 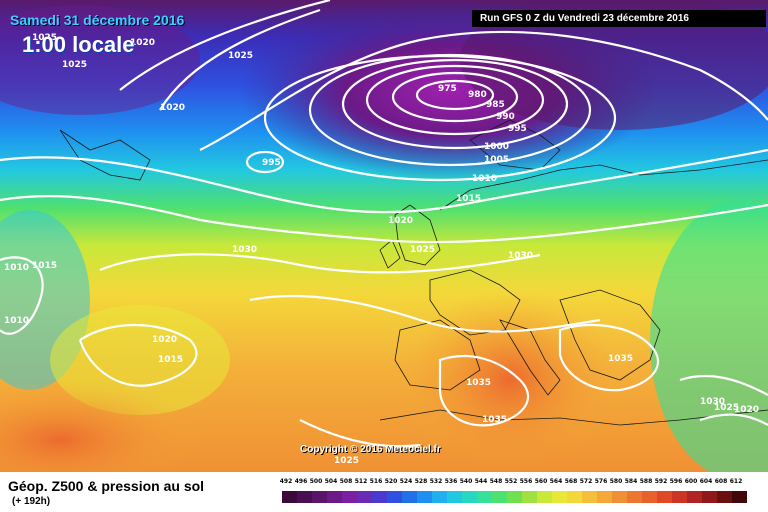 I want to click on color-scale-value: 572, so click(x=586, y=481).